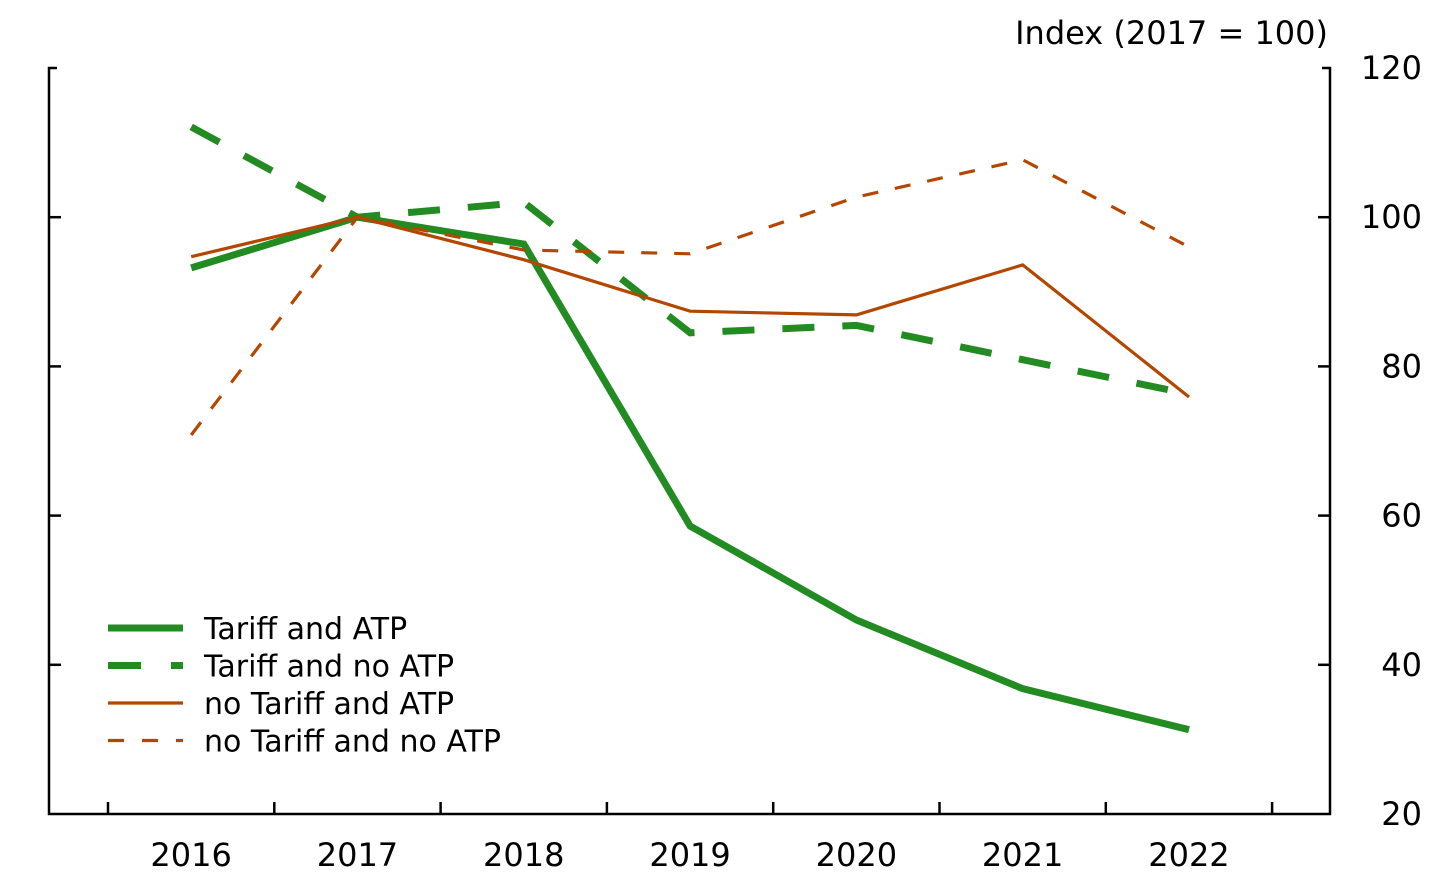 The width and height of the screenshot is (1430, 894). Describe the element at coordinates (305, 629) in the screenshot. I see `legend-label: Tariff and ATP` at that location.